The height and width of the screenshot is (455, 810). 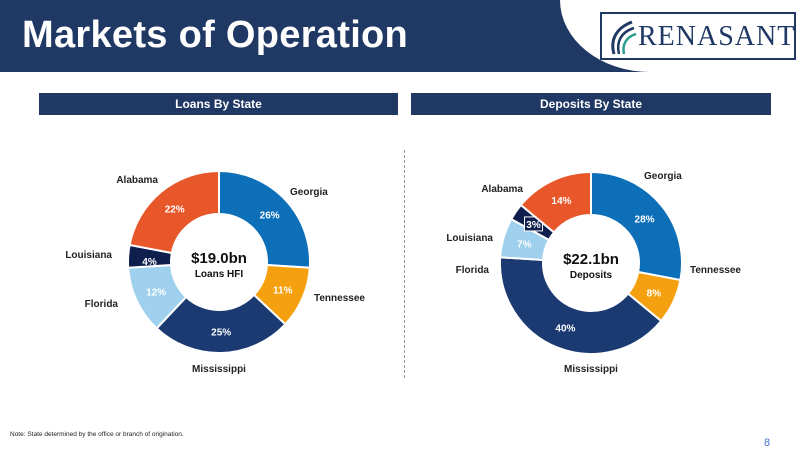 I want to click on center-value: $19.0bn, so click(x=219, y=258).